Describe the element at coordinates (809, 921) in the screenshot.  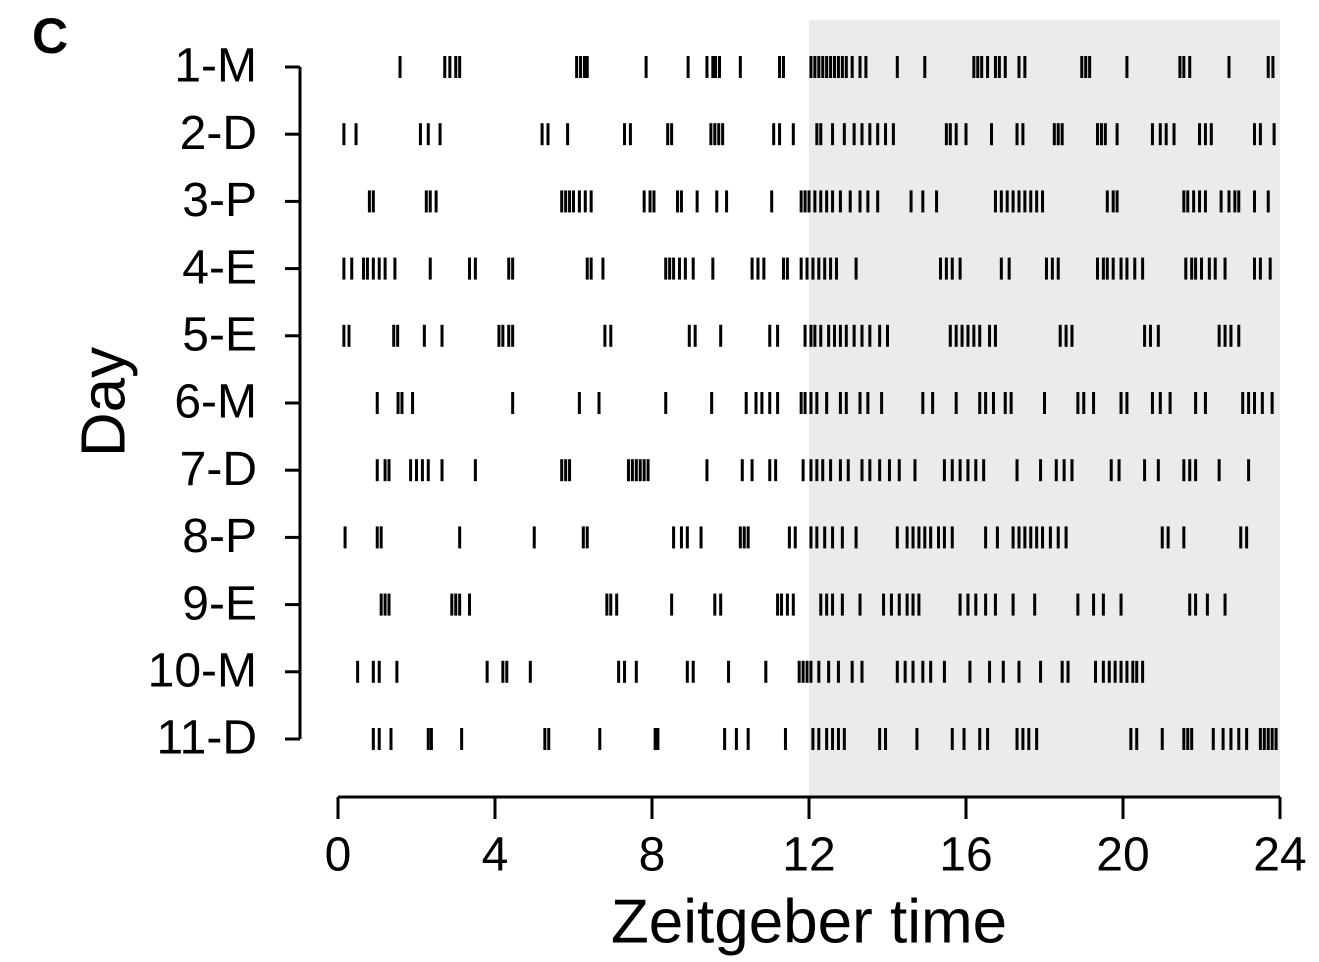
I see `x-axis-label: Zeitgeber time` at that location.